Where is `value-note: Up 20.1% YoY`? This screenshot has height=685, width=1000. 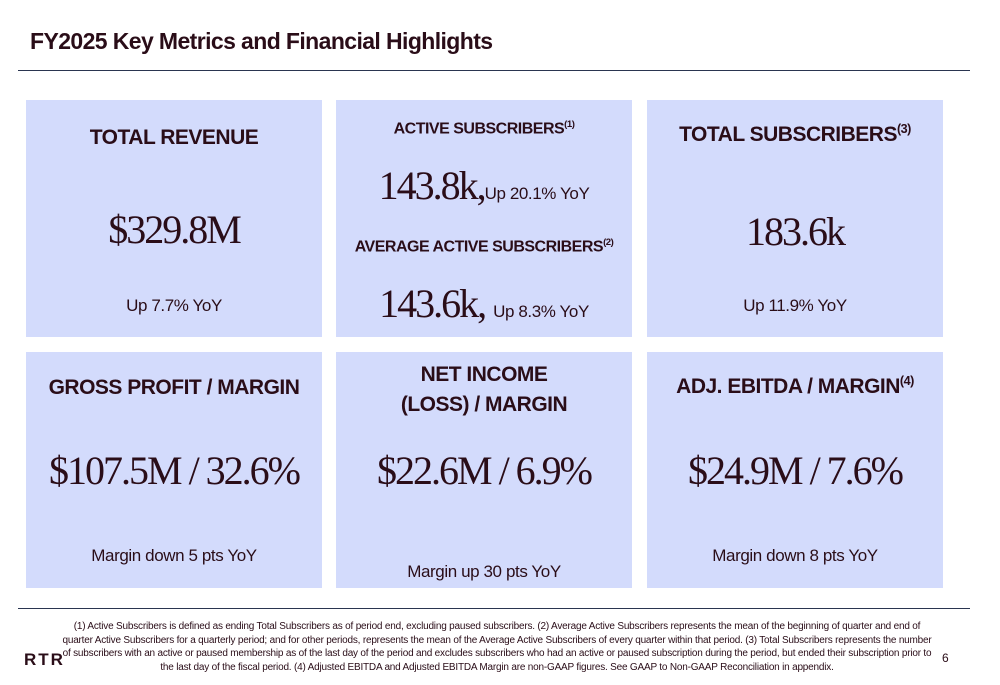 value-note: Up 20.1% YoY is located at coordinates (537, 193).